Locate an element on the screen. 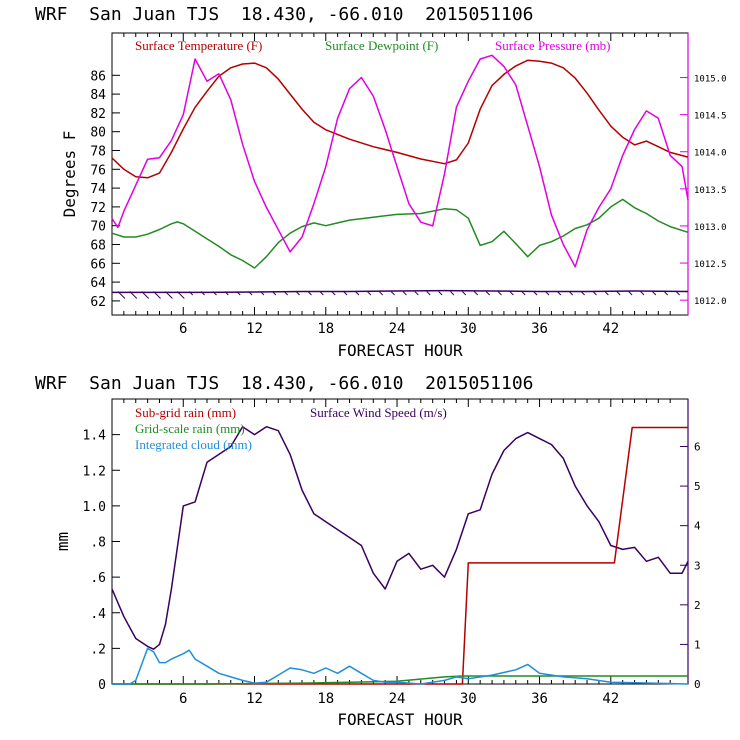 Image resolution: width=740 pixels, height=740 pixels. y-tick-label: .4 is located at coordinates (98, 614).